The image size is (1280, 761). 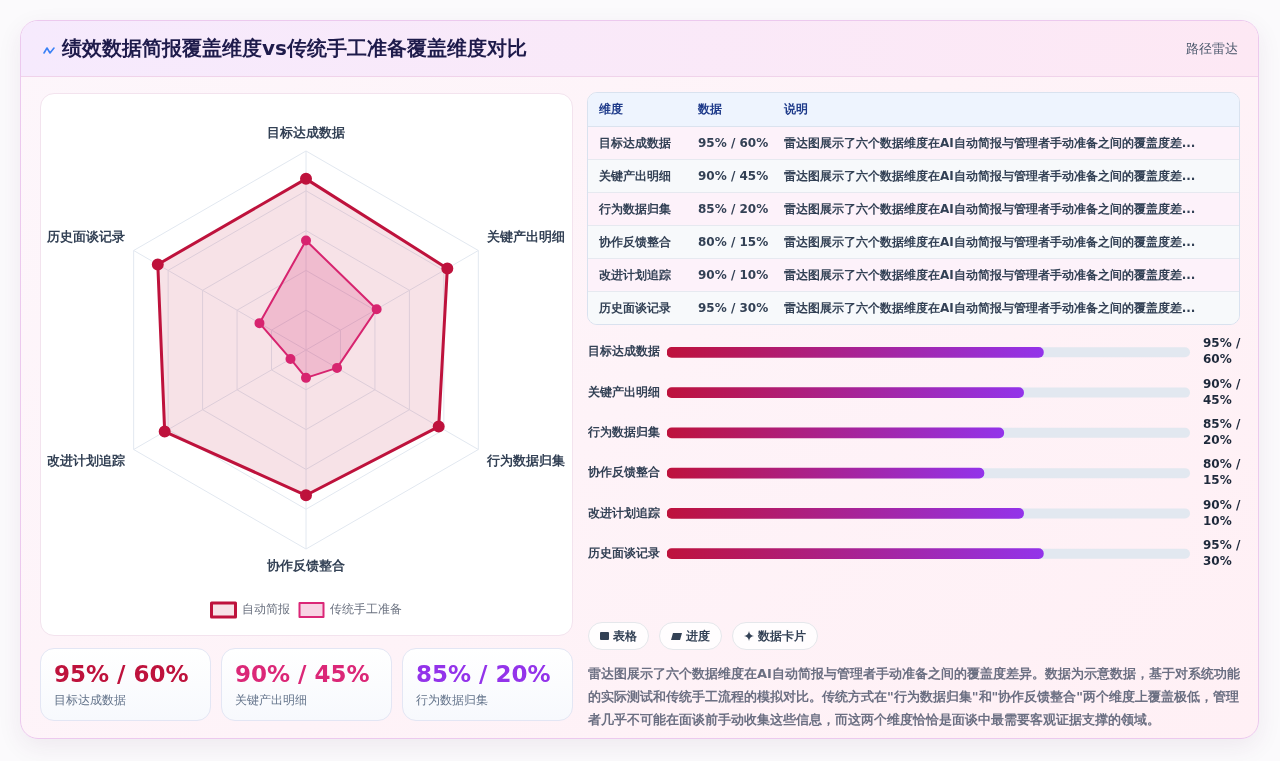 I want to click on data-label: 80% / 15%, so click(x=1222, y=472).